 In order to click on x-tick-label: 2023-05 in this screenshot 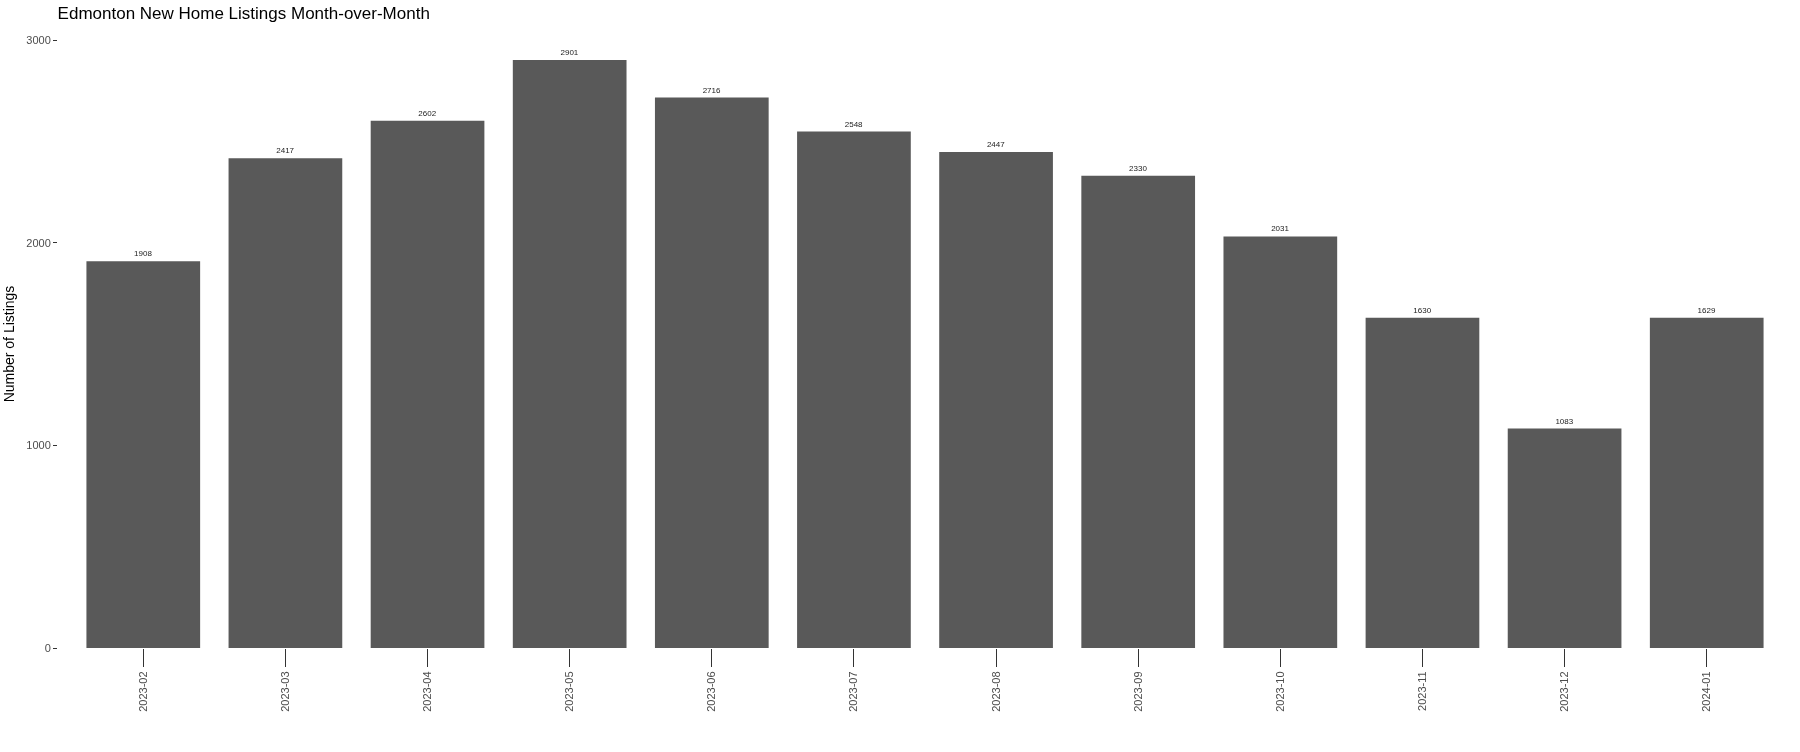, I will do `click(569, 691)`.